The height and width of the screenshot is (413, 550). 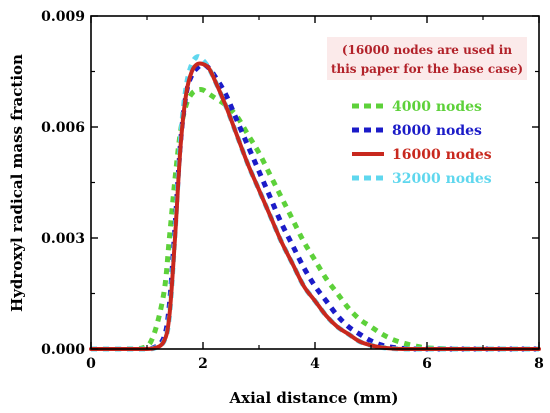 What do you see at coordinates (17, 183) in the screenshot?
I see `y-axis-title: Hydroxyl radical mass fraction` at bounding box center [17, 183].